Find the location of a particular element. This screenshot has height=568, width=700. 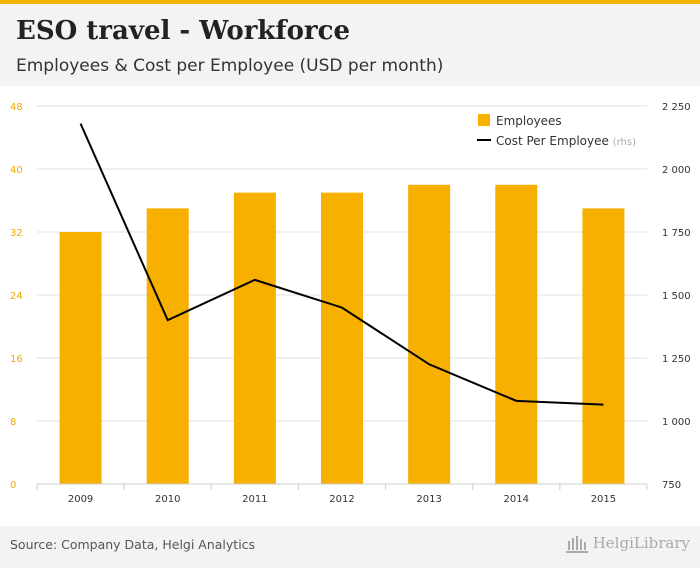

y-right-tick-label: 1 000 is located at coordinates (676, 422).